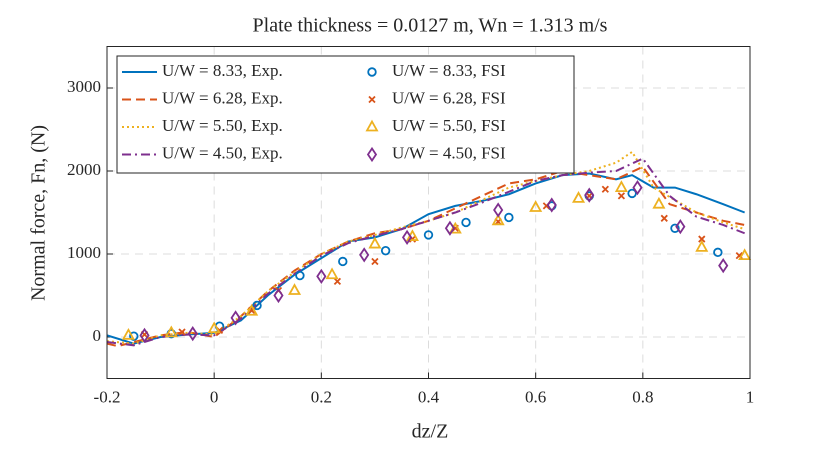 The width and height of the screenshot is (830, 457). What do you see at coordinates (750, 396) in the screenshot?
I see `x-tick-label: 1` at bounding box center [750, 396].